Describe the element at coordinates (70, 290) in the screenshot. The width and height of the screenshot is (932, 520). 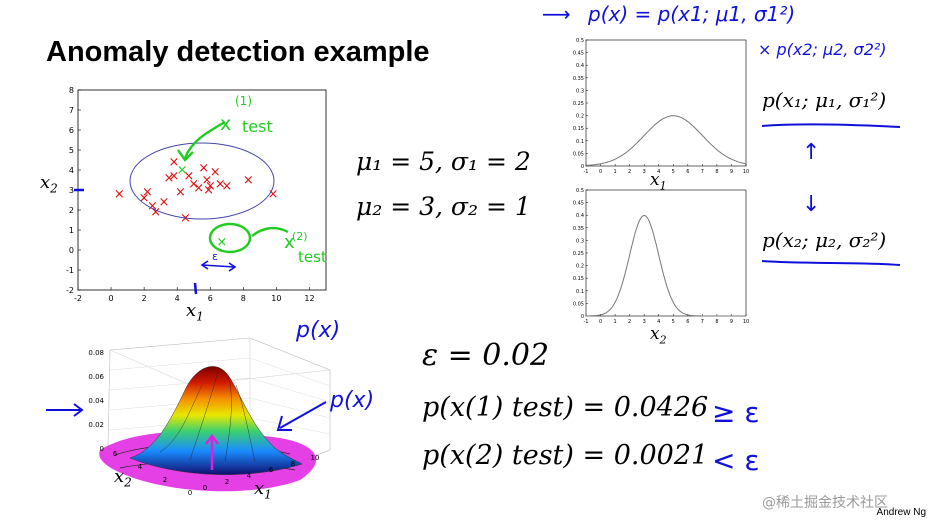
I see `scatter-y-tick: -2` at that location.